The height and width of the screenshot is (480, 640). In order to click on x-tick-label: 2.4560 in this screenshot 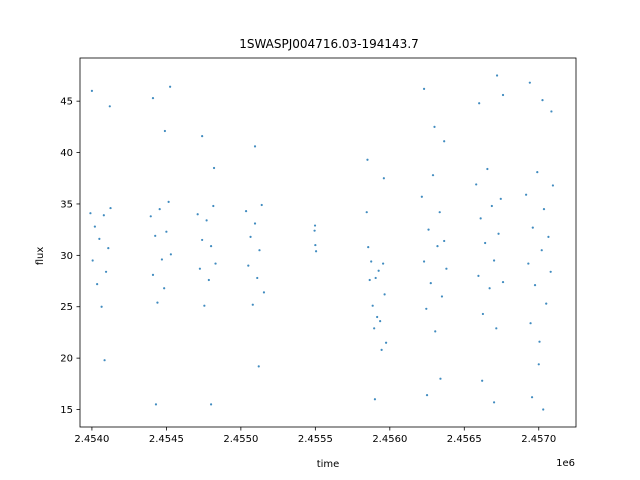, I will do `click(389, 439)`.